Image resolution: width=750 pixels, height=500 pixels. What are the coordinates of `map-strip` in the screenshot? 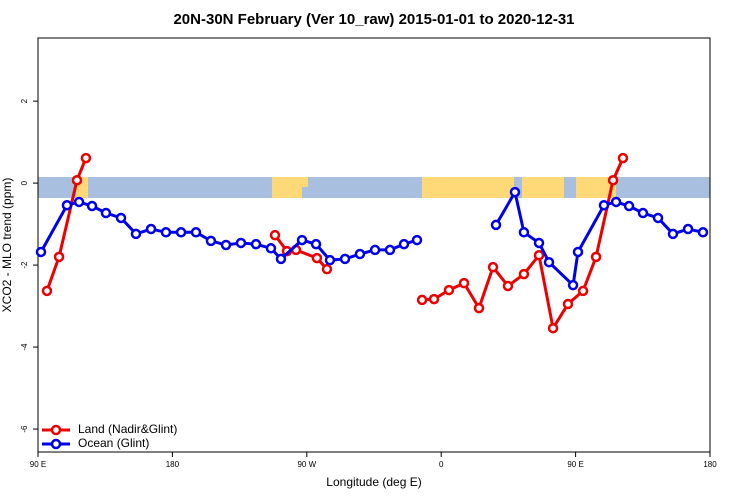 It's located at (374, 187).